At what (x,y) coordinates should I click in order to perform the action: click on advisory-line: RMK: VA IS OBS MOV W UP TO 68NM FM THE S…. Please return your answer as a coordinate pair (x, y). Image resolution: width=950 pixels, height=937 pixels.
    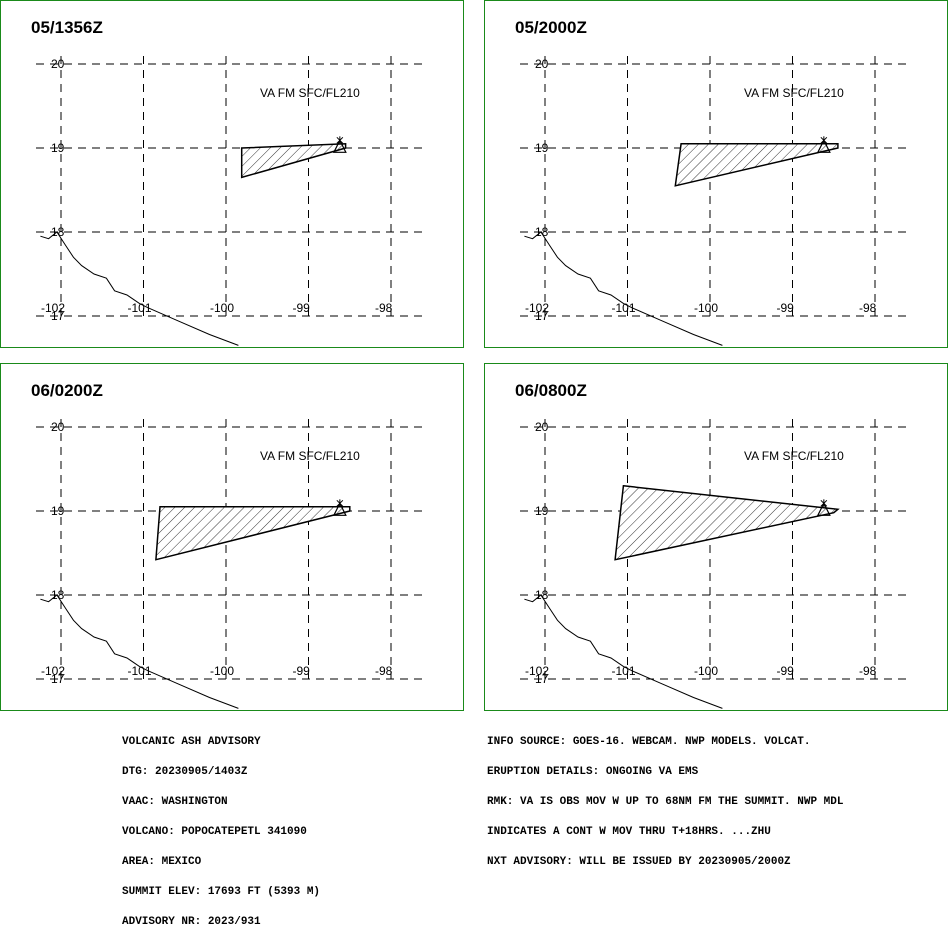
    Looking at the image, I should click on (665, 802).